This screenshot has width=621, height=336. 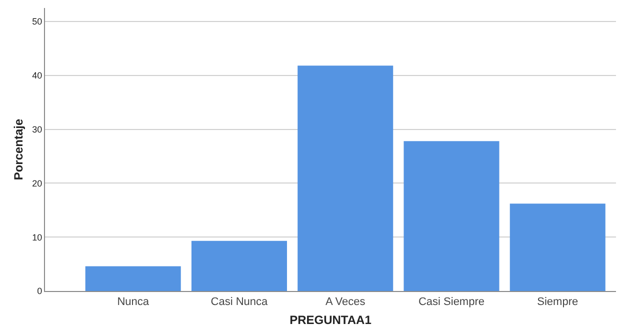 What do you see at coordinates (345, 302) in the screenshot?
I see `x-tick-label: A Veces` at bounding box center [345, 302].